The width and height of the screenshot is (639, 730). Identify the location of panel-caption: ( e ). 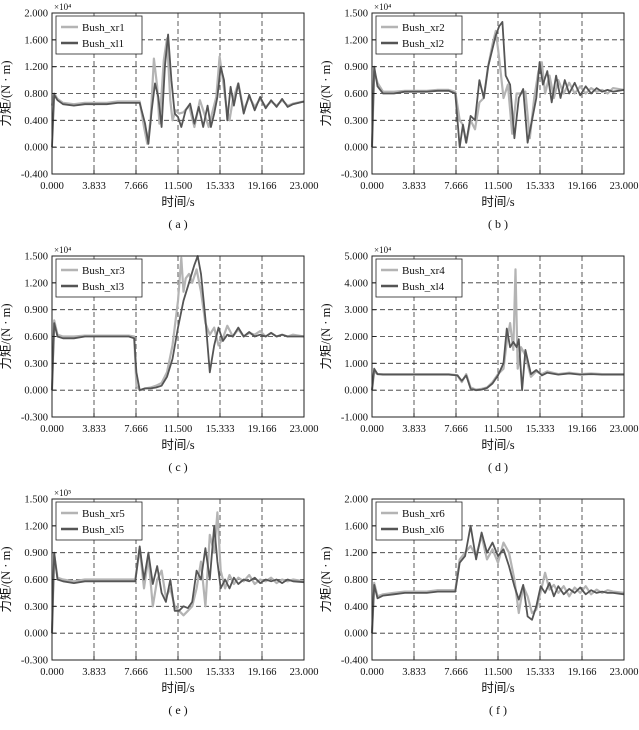
(178, 710).